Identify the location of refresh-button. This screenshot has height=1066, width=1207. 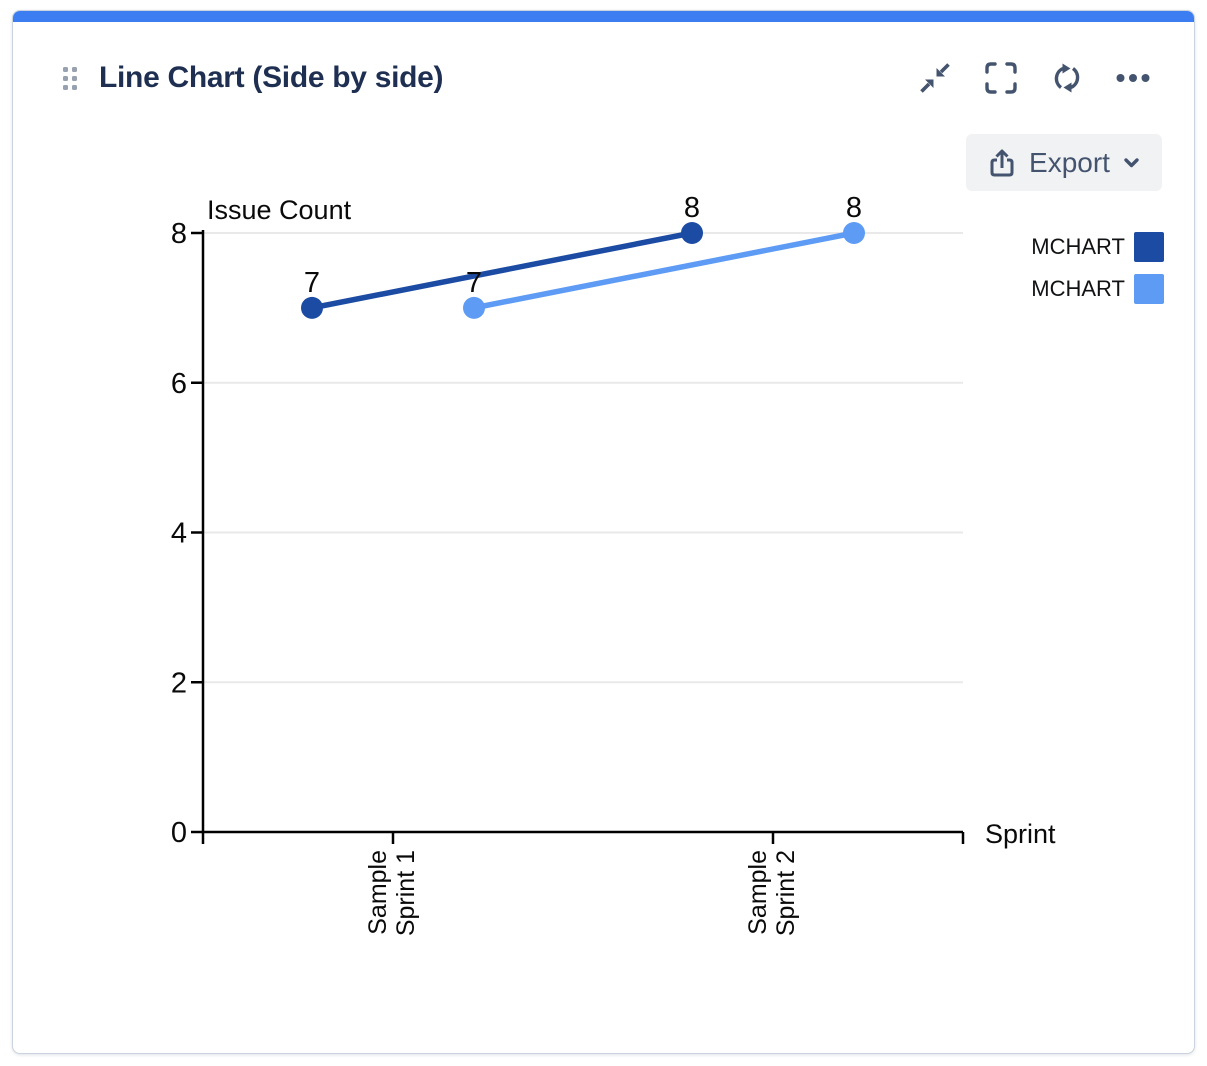
(1067, 78).